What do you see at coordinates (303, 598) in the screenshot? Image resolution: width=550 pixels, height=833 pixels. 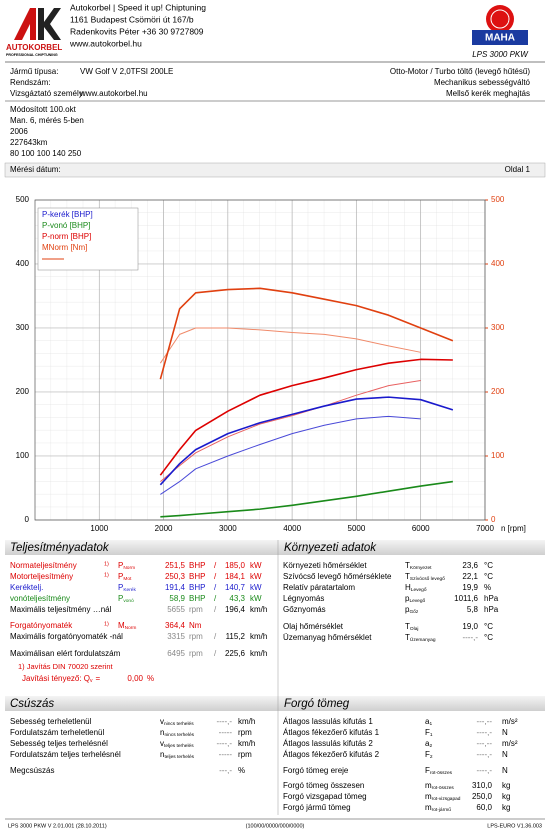 I see `row-label: Légnyomás` at bounding box center [303, 598].